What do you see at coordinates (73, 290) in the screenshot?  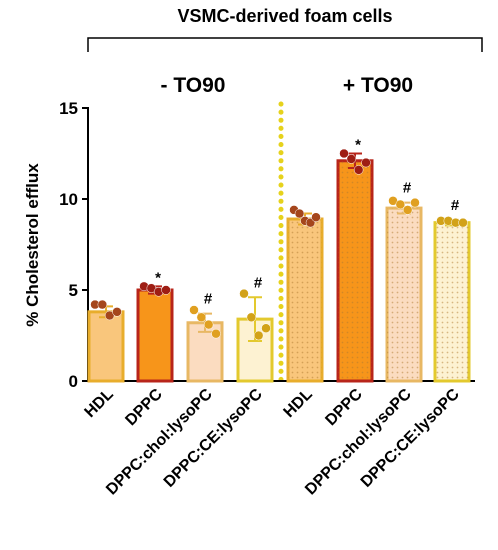 I see `y-tick-label: 5` at bounding box center [73, 290].